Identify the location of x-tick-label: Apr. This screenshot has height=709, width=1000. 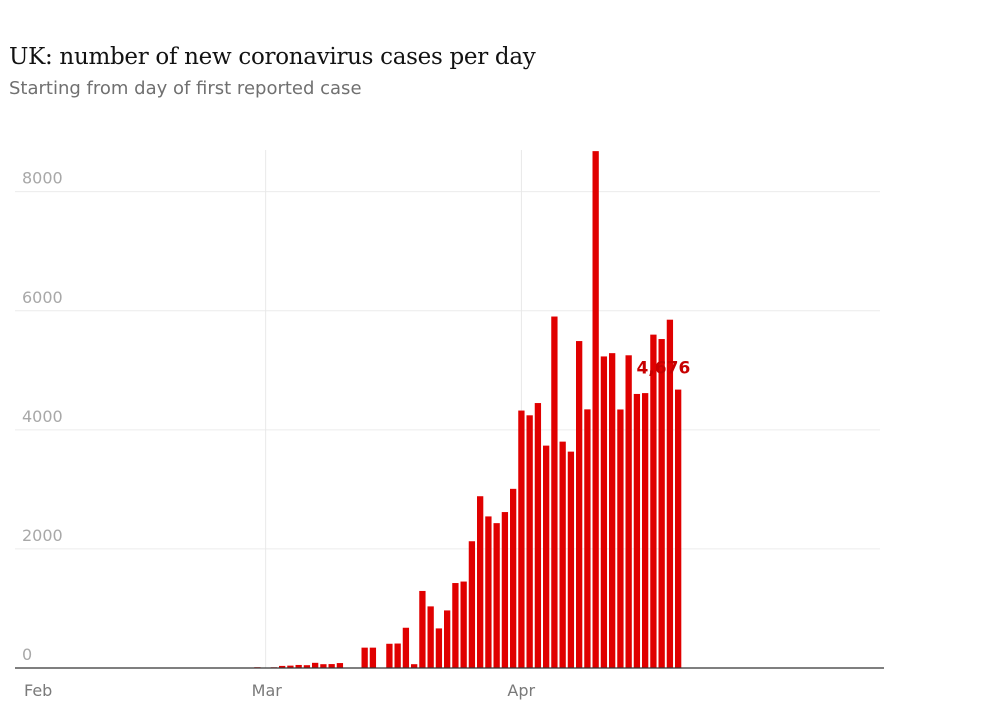
(521, 690).